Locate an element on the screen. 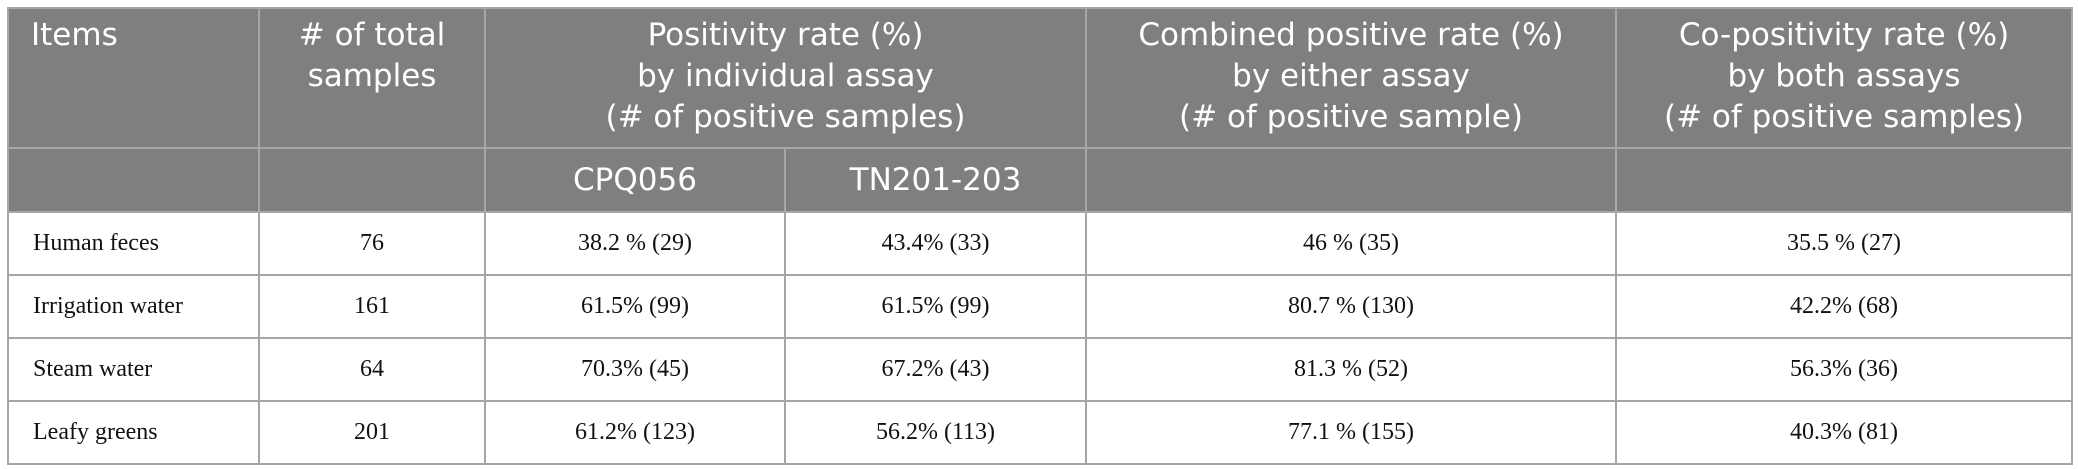 This screenshot has height=469, width=2078. row-label: Leafy greens is located at coordinates (133, 432).